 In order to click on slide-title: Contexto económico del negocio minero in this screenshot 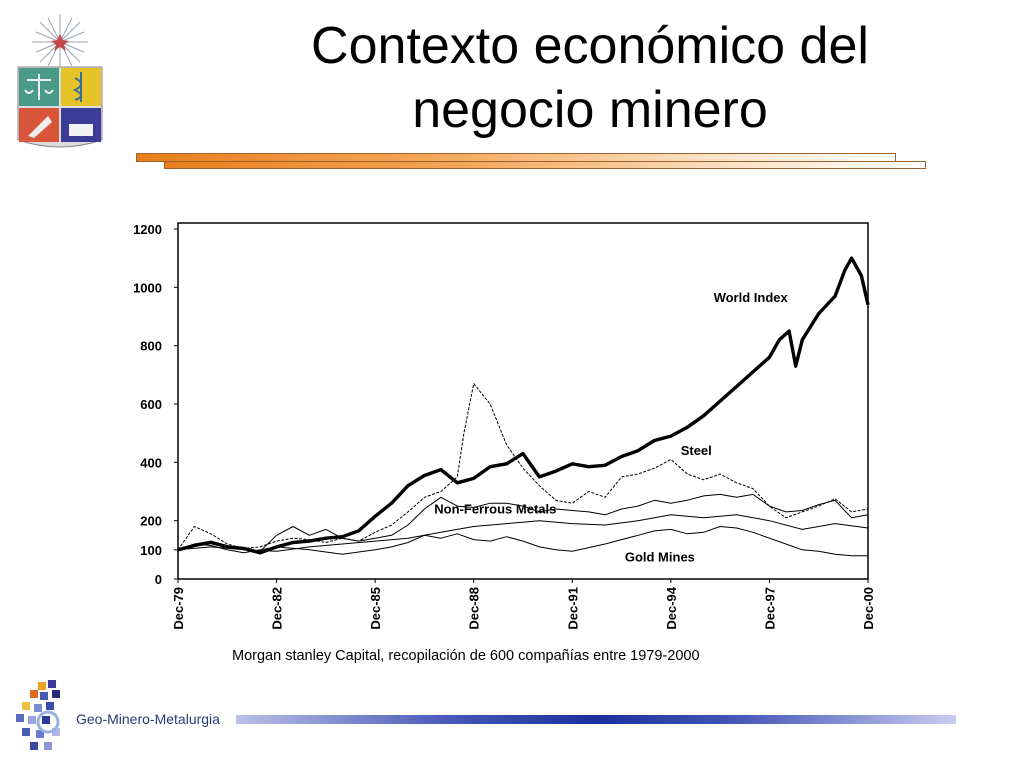, I will do `click(590, 78)`.